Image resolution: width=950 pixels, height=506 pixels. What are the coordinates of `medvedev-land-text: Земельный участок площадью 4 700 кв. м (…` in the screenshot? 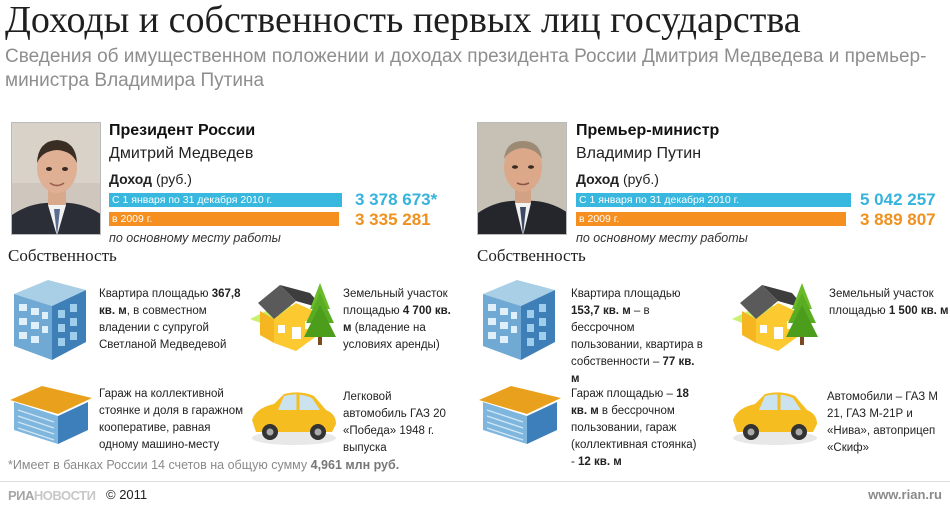 It's located at (398, 320).